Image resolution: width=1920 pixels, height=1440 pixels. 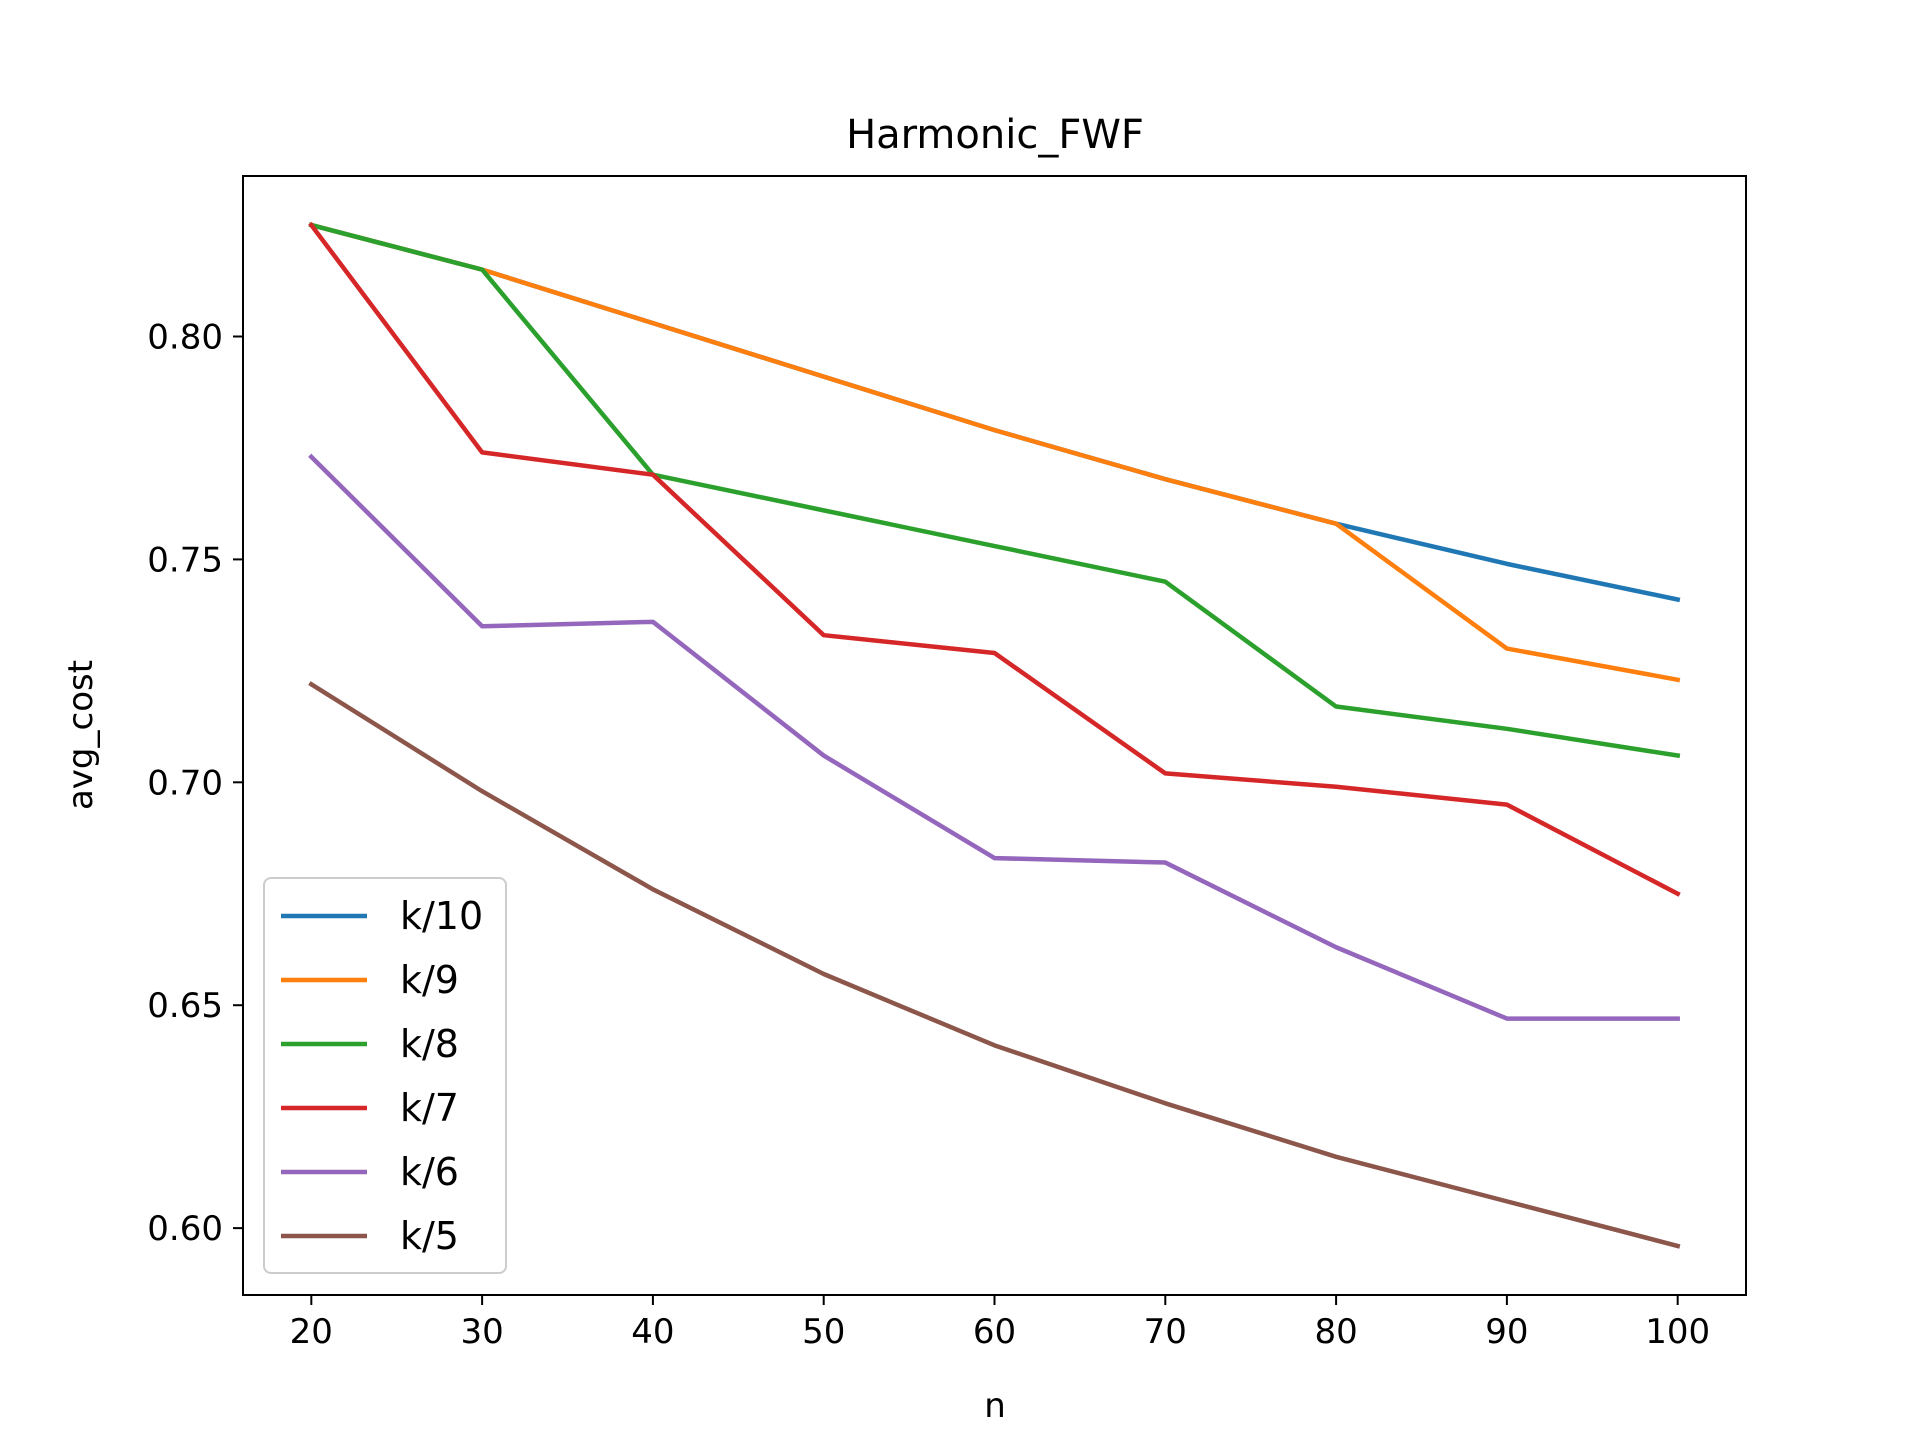 I want to click on x-tick-label: 20, so click(x=311, y=1332).